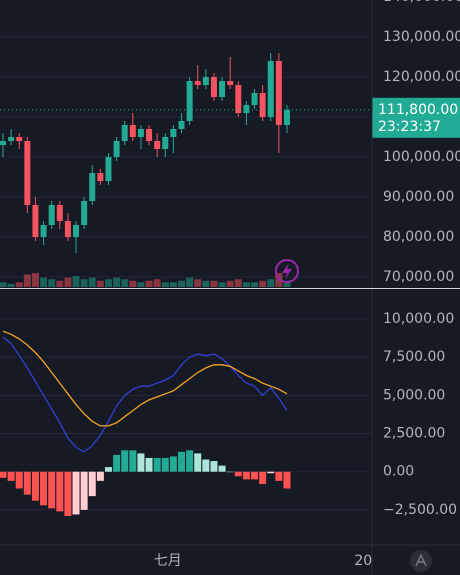 The width and height of the screenshot is (460, 575). I want to click on y-tick-label: 90,000.00, so click(418, 197).